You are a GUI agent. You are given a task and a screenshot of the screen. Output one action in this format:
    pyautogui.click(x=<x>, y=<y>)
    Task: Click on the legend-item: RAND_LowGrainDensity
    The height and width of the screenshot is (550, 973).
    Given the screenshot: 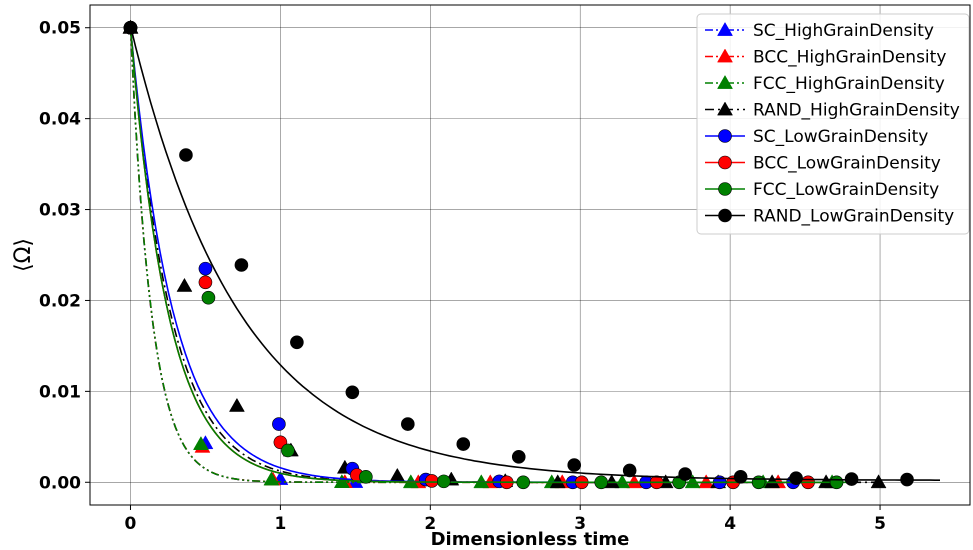 What is the action you would take?
    pyautogui.click(x=829, y=217)
    